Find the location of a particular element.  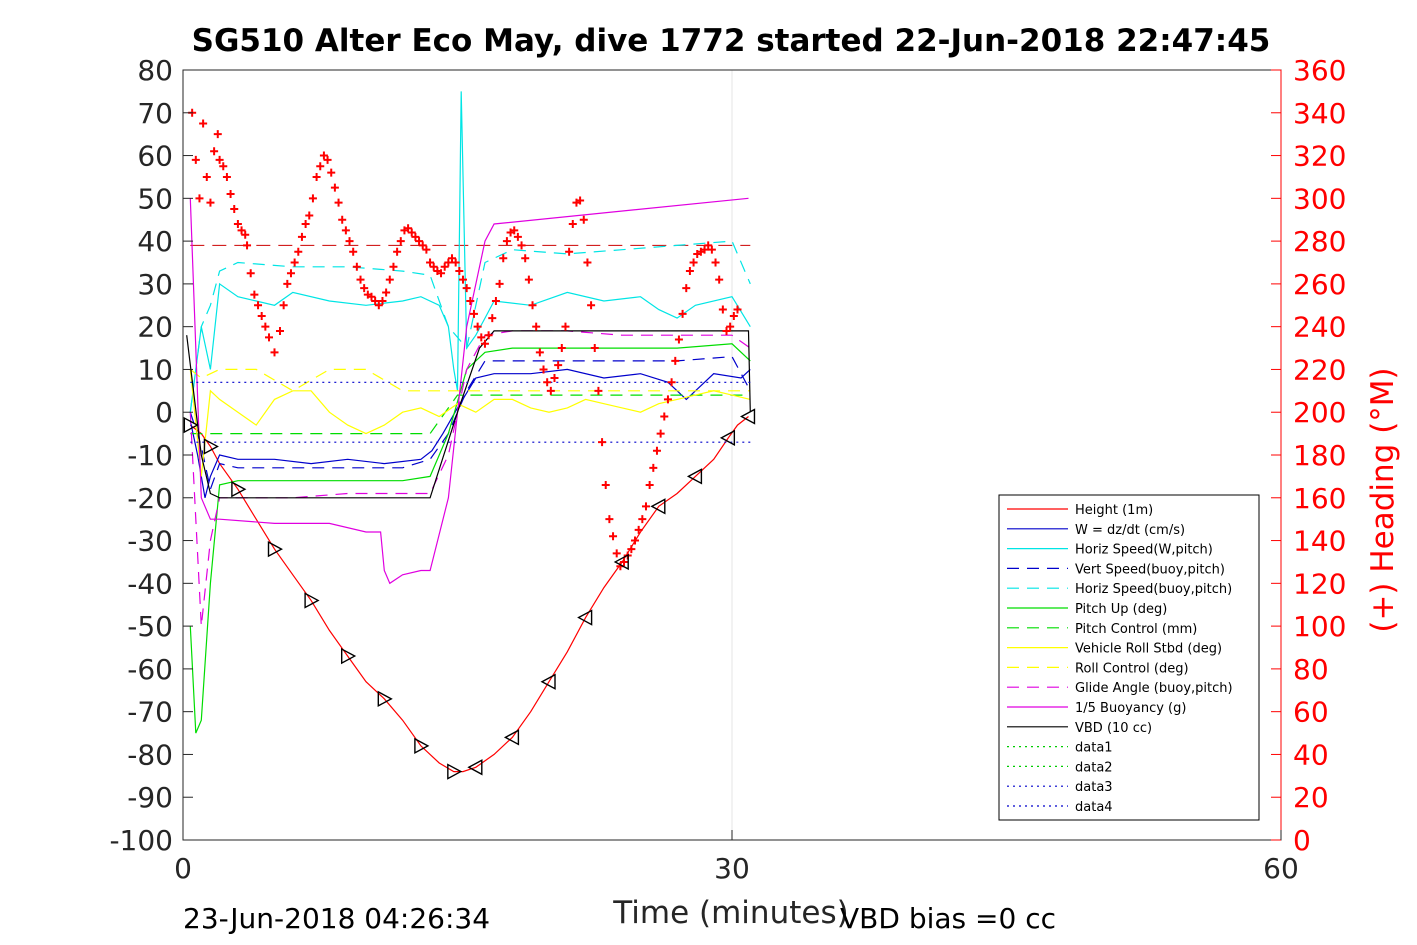

right-tick-label: 20 is located at coordinates (1311, 797).